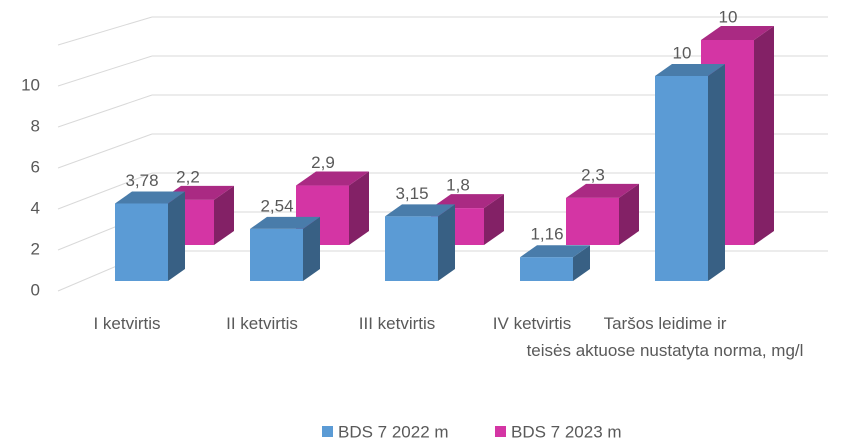 Image resolution: width=842 pixels, height=443 pixels. What do you see at coordinates (188, 176) in the screenshot?
I see `value-label: 2,2` at bounding box center [188, 176].